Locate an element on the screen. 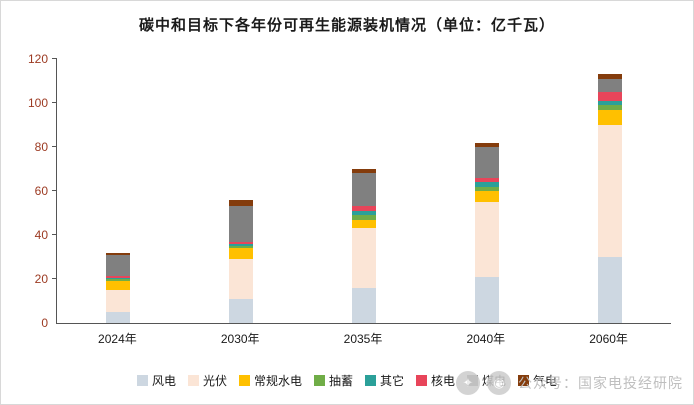 Image resolution: width=694 pixels, height=405 pixels. y-tick-label: 0 is located at coordinates (44, 323).